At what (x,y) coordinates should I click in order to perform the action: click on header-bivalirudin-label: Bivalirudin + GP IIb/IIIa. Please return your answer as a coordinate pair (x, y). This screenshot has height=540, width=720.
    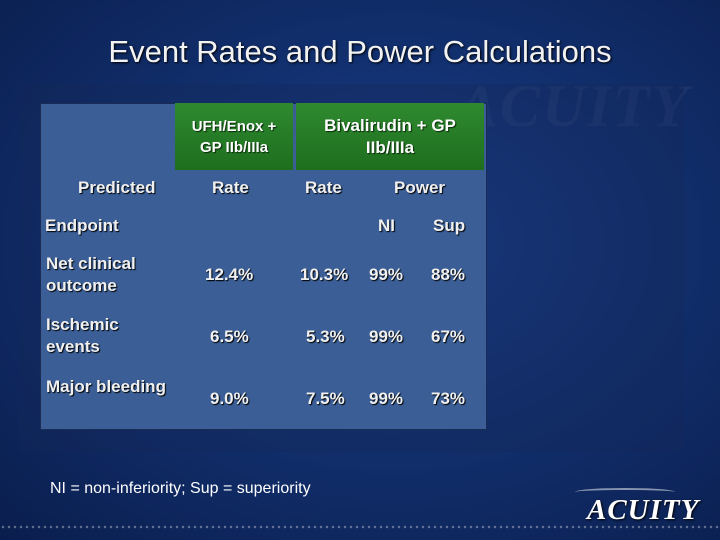
    Looking at the image, I should click on (390, 136).